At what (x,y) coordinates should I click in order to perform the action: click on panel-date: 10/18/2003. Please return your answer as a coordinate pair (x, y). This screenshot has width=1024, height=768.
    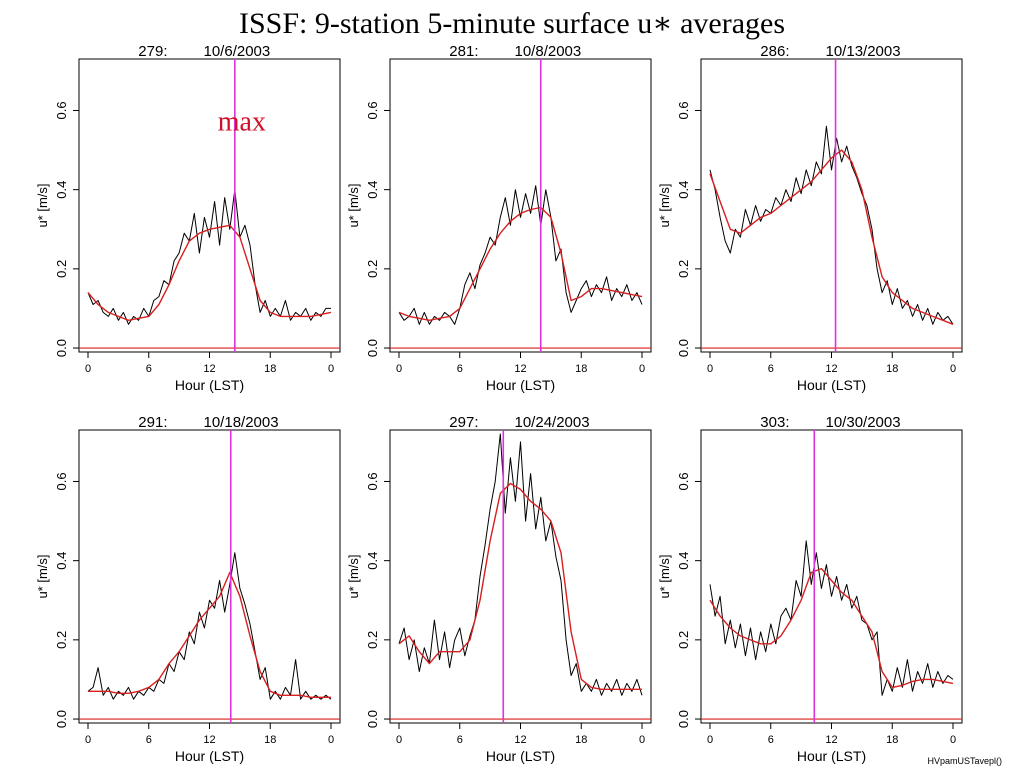
    Looking at the image, I should click on (241, 422).